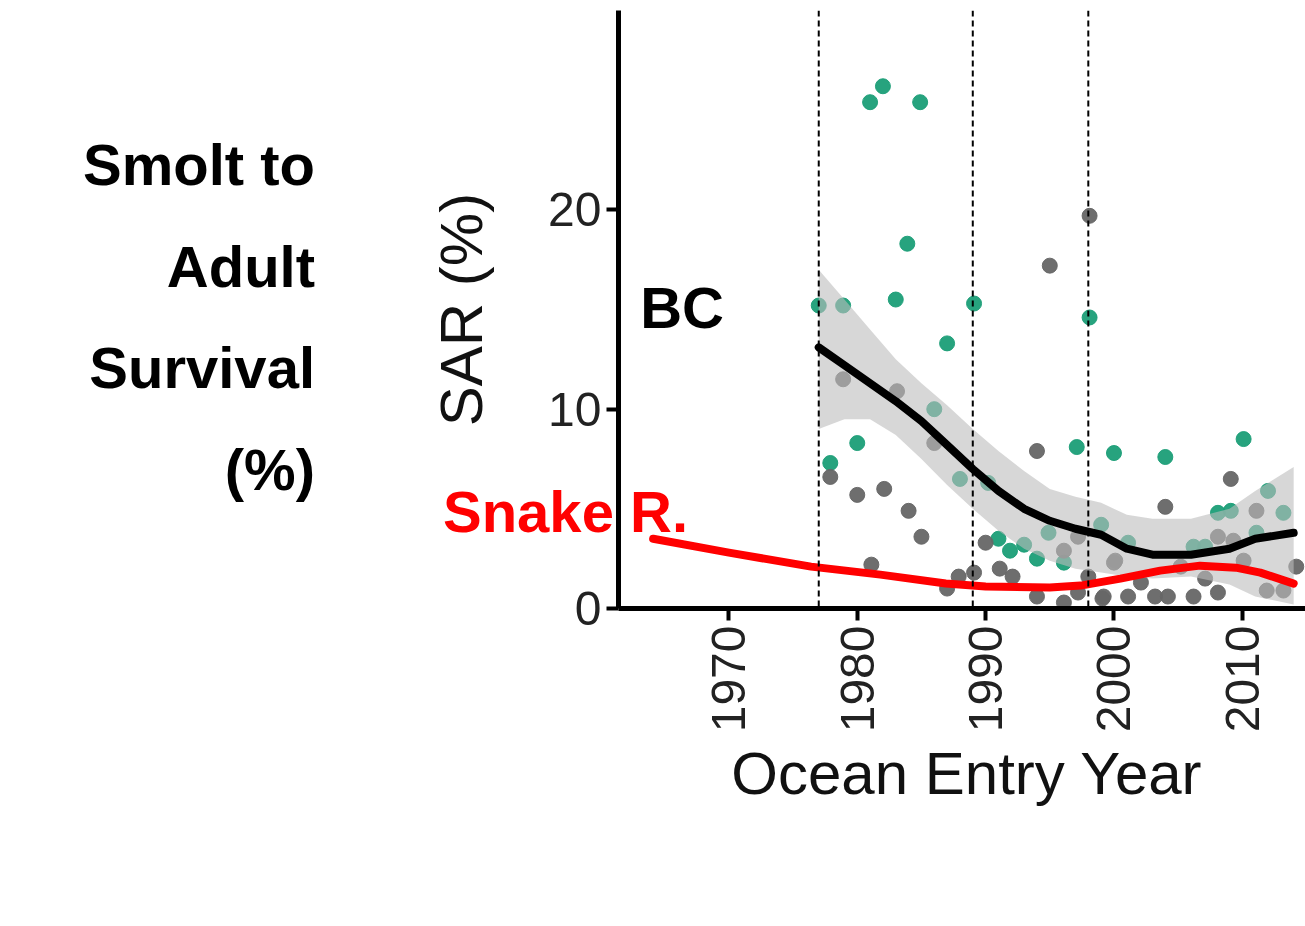 The height and width of the screenshot is (926, 1305). I want to click on x-tick-label: 1980, so click(857, 679).